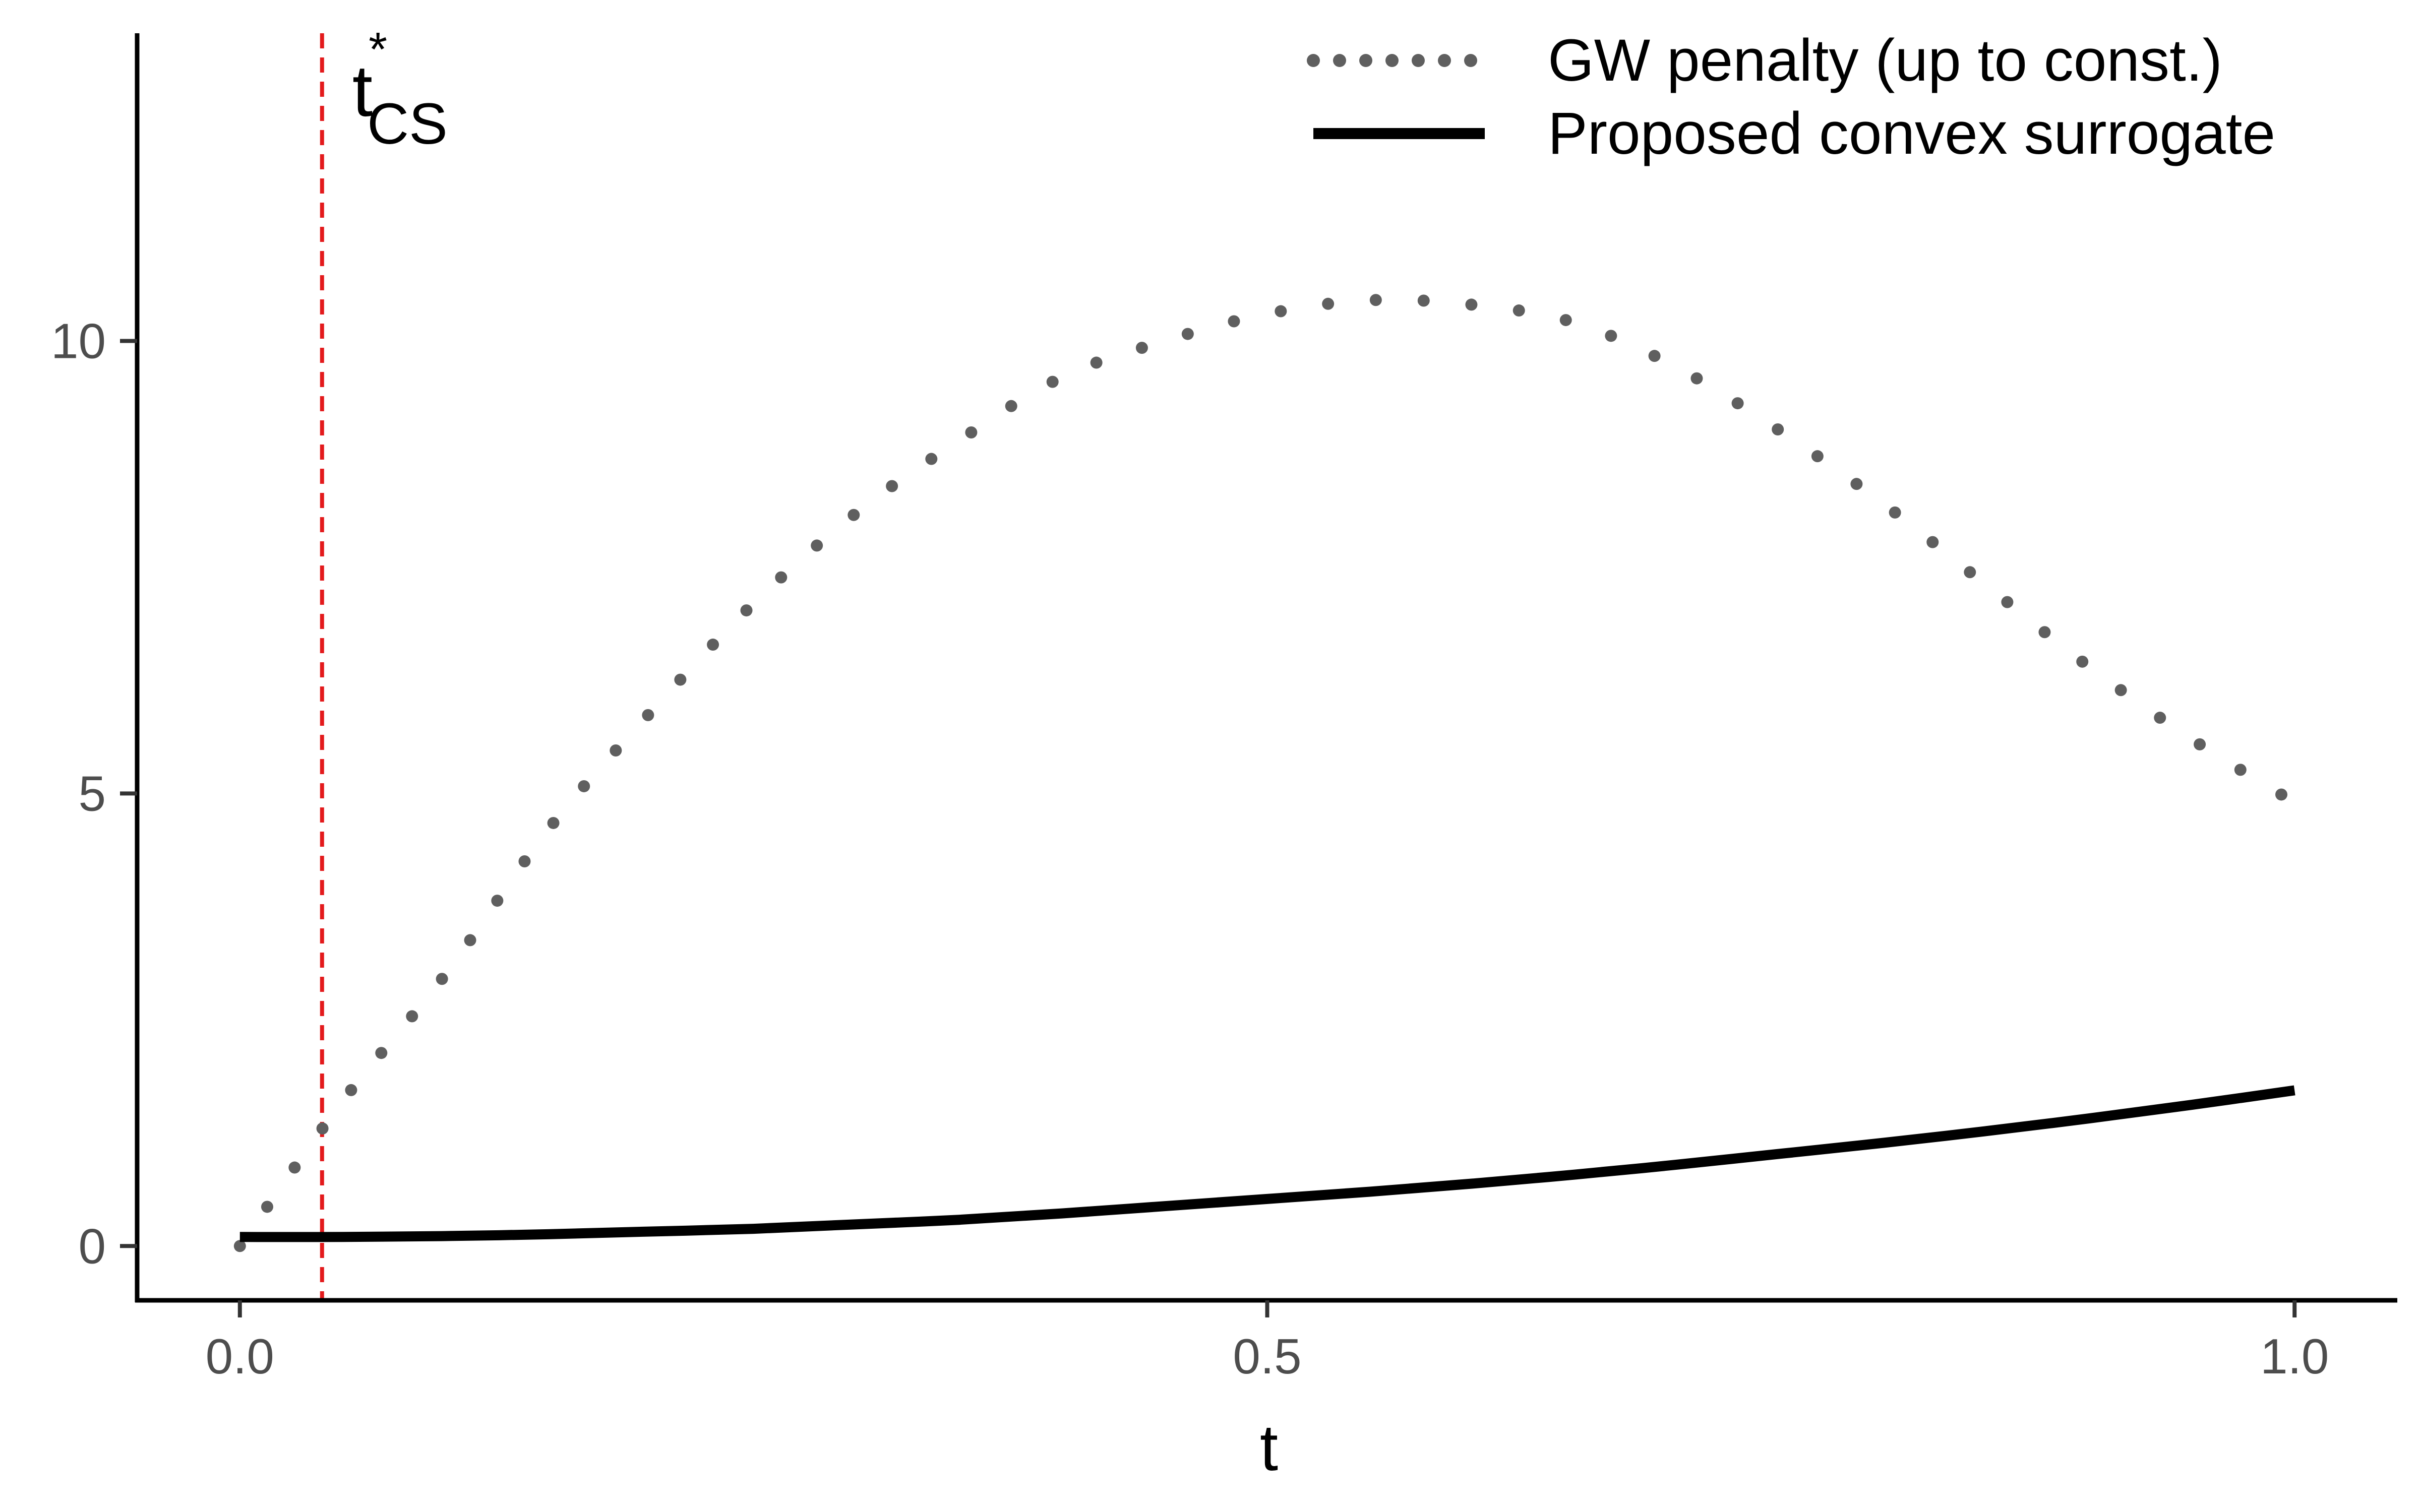 The height and width of the screenshot is (1512, 2420). I want to click on x-tick-label: 1.0, so click(2294, 1356).